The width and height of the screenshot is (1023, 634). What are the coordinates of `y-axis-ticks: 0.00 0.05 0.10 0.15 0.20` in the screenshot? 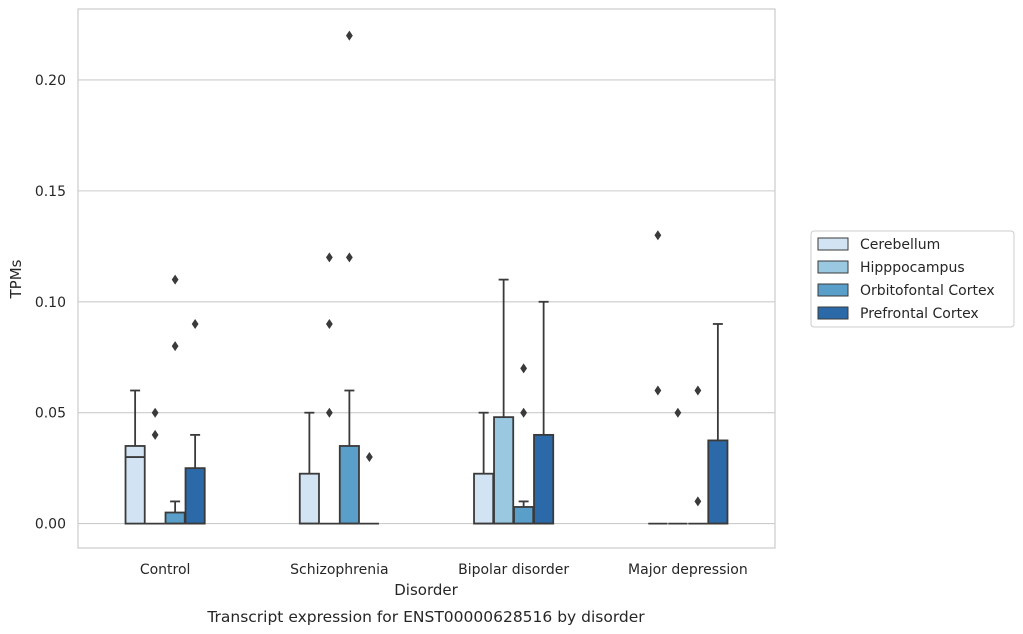 It's located at (50, 303).